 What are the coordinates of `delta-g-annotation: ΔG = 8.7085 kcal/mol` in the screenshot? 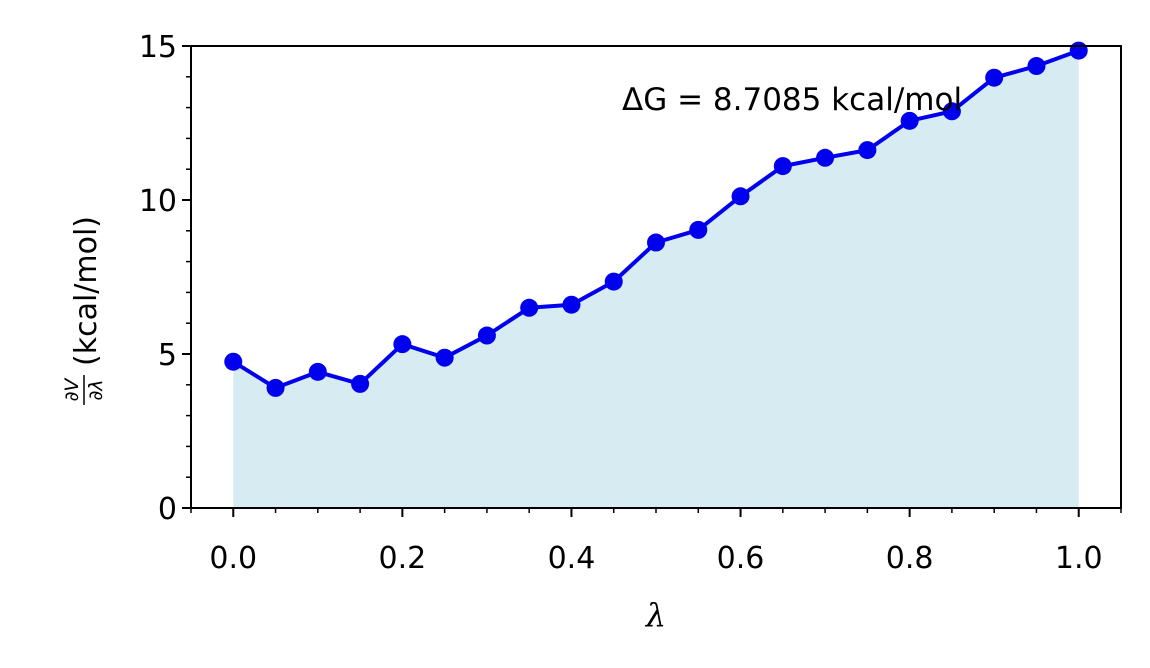 It's located at (792, 100).